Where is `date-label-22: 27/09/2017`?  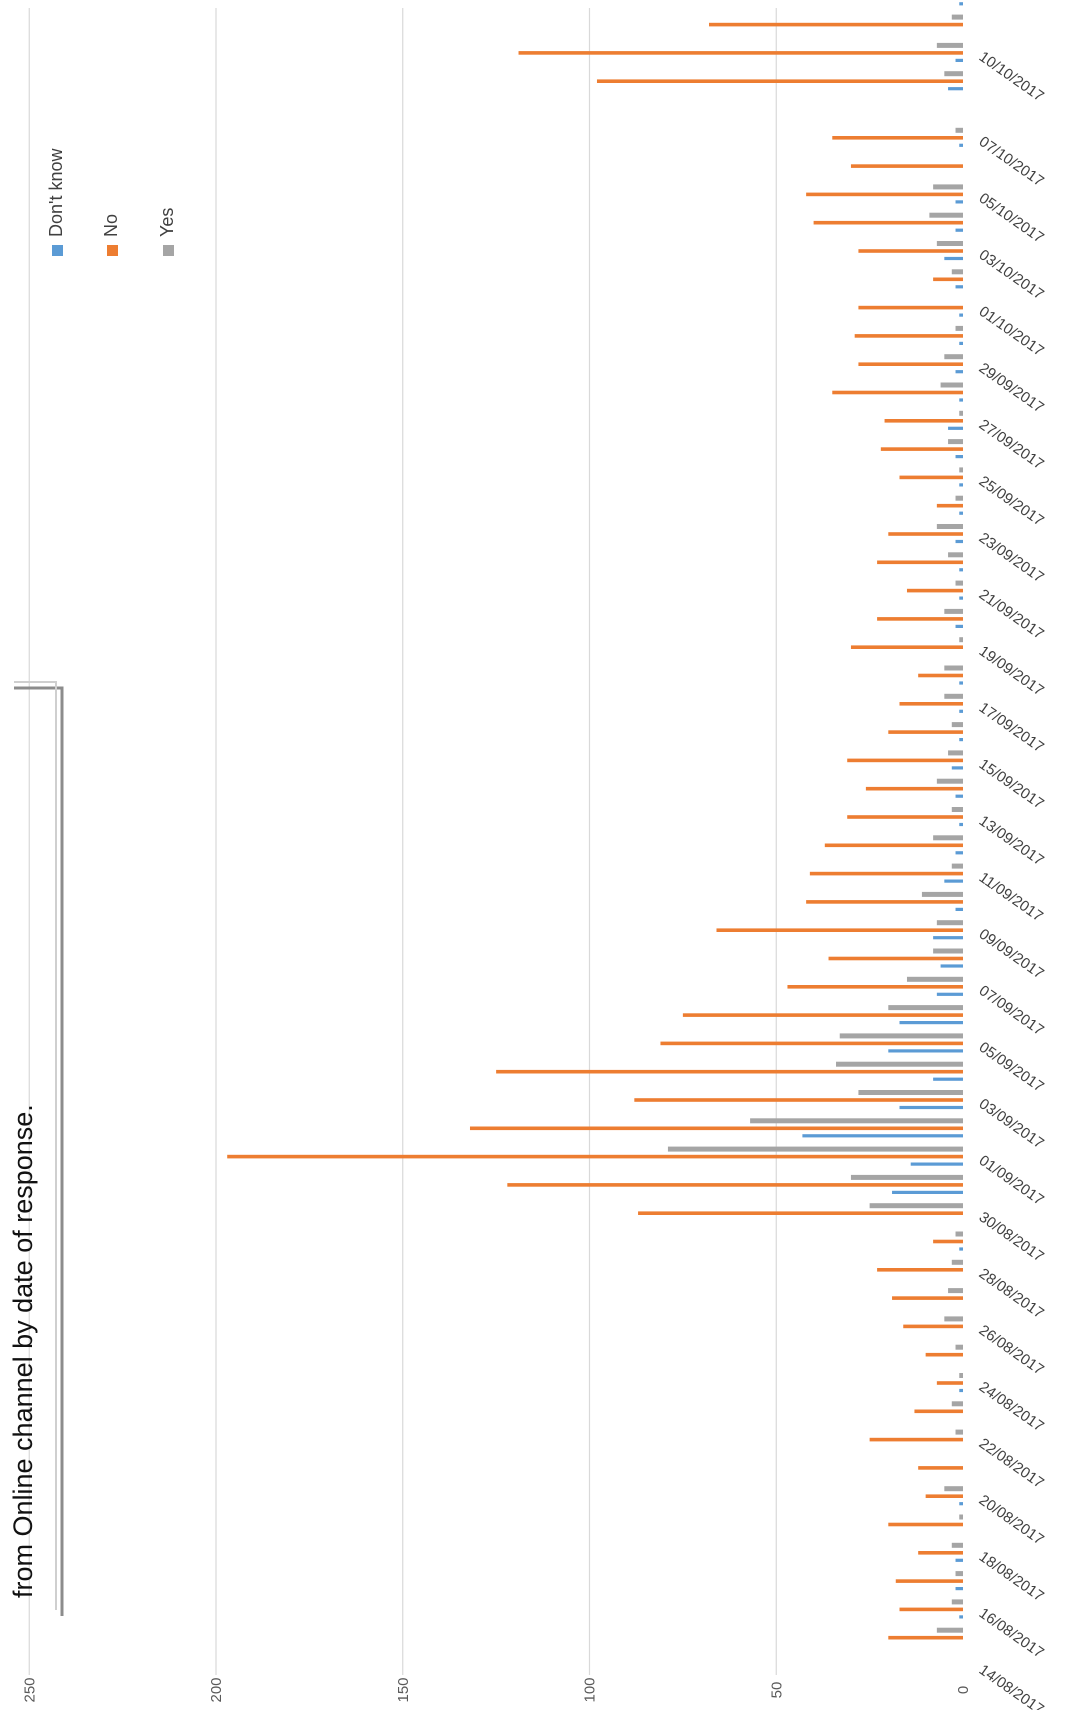
date-label-22: 27/09/2017 is located at coordinates (1011, 444).